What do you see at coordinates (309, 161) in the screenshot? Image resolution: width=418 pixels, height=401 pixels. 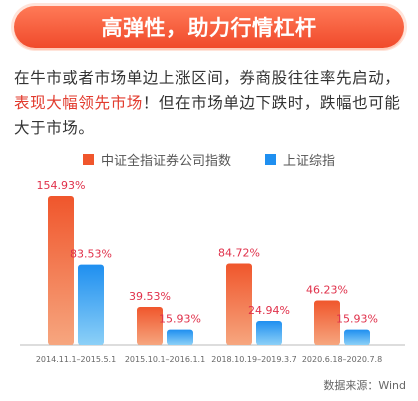 I see `legend-label-shanghai: 上证综指` at bounding box center [309, 161].